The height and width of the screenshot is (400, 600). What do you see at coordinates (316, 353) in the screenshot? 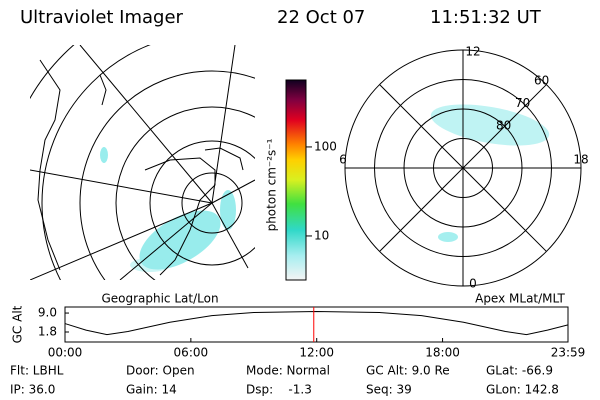
I see `x-tick-label: 12:00` at bounding box center [316, 353].